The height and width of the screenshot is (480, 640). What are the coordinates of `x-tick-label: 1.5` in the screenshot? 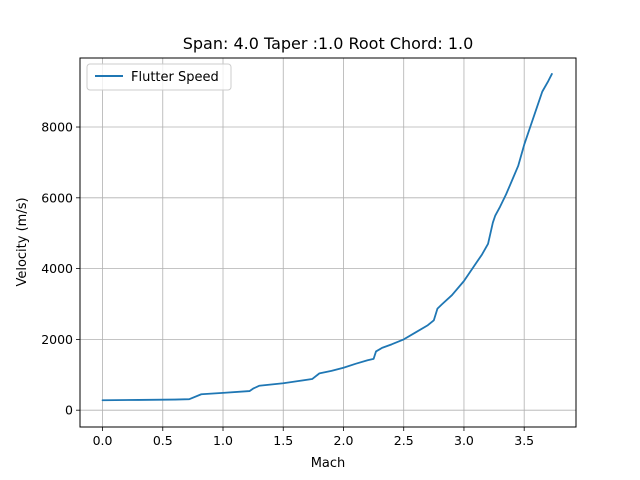 It's located at (283, 440).